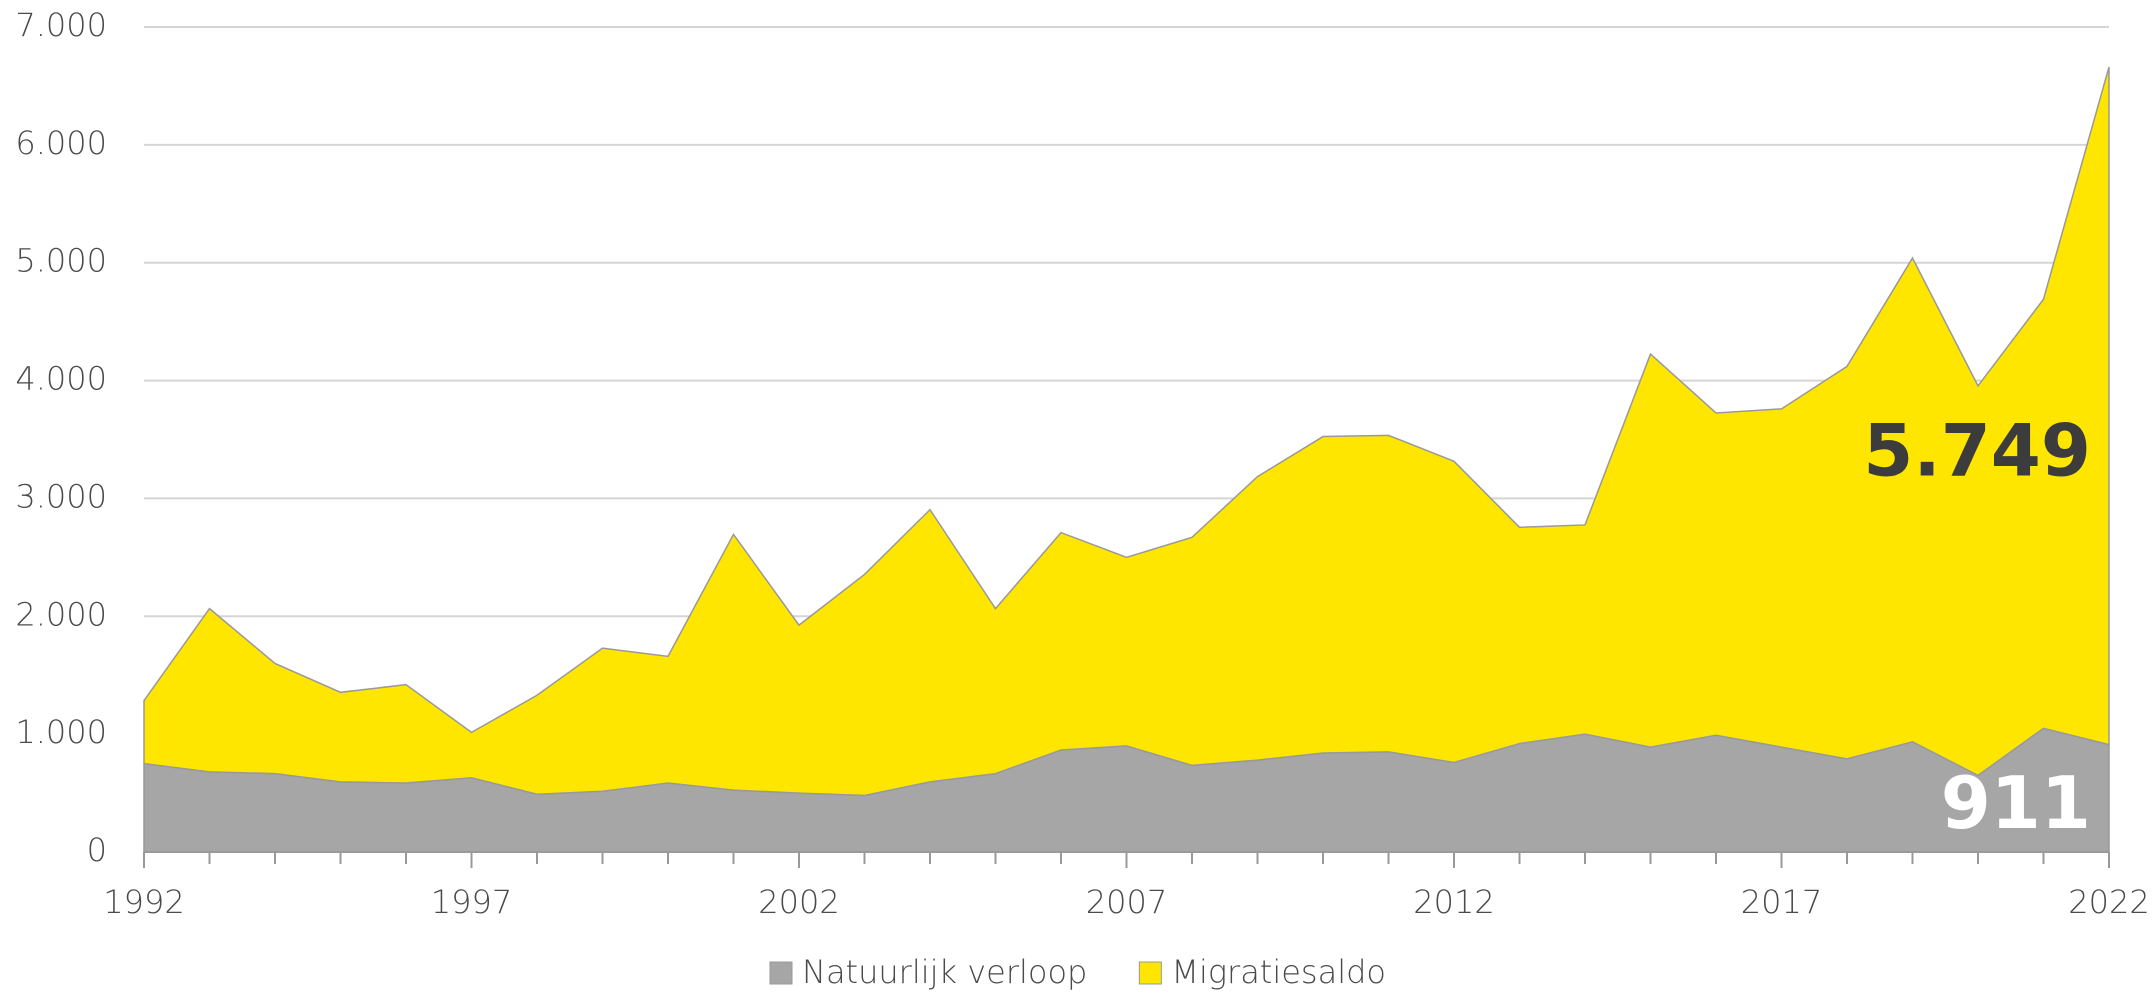 The image size is (2154, 993). I want to click on legend-label: Natuurlijk verloop, so click(944, 972).